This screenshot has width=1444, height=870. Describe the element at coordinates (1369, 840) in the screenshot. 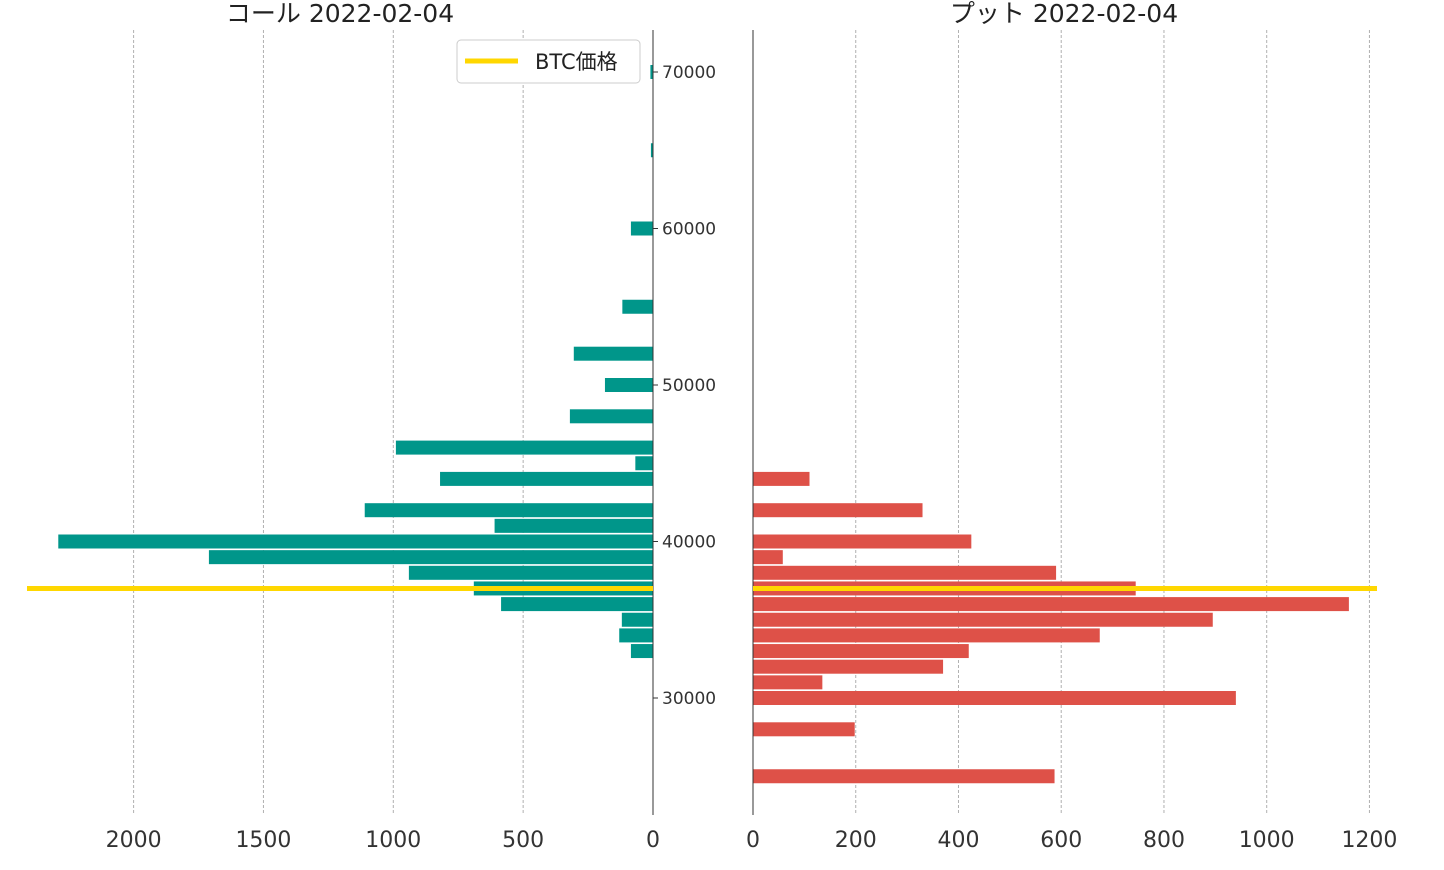

I see `put-x-tick-label: 1200` at that location.